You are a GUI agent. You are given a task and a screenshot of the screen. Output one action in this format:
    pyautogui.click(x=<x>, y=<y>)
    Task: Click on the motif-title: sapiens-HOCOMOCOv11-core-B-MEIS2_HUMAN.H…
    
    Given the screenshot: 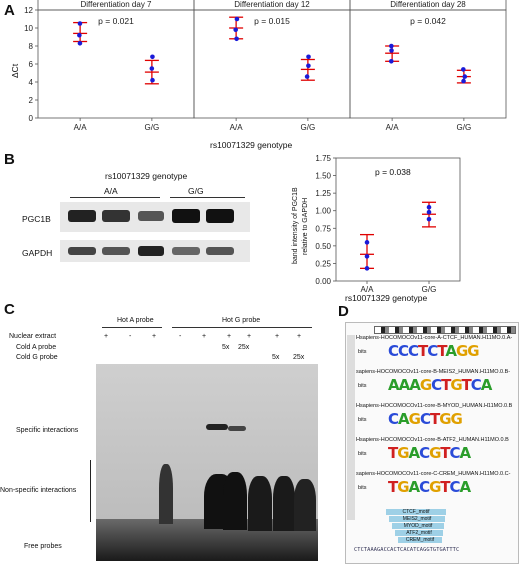 What is the action you would take?
    pyautogui.click(x=433, y=372)
    